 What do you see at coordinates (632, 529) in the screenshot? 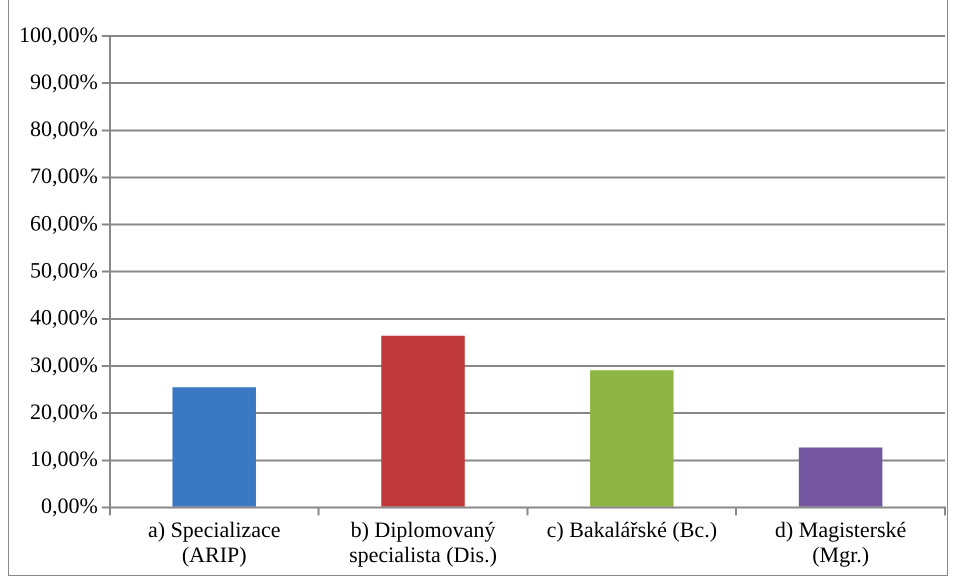
I see `x-tick-label: c) Bakalářské (Bc.)` at bounding box center [632, 529].